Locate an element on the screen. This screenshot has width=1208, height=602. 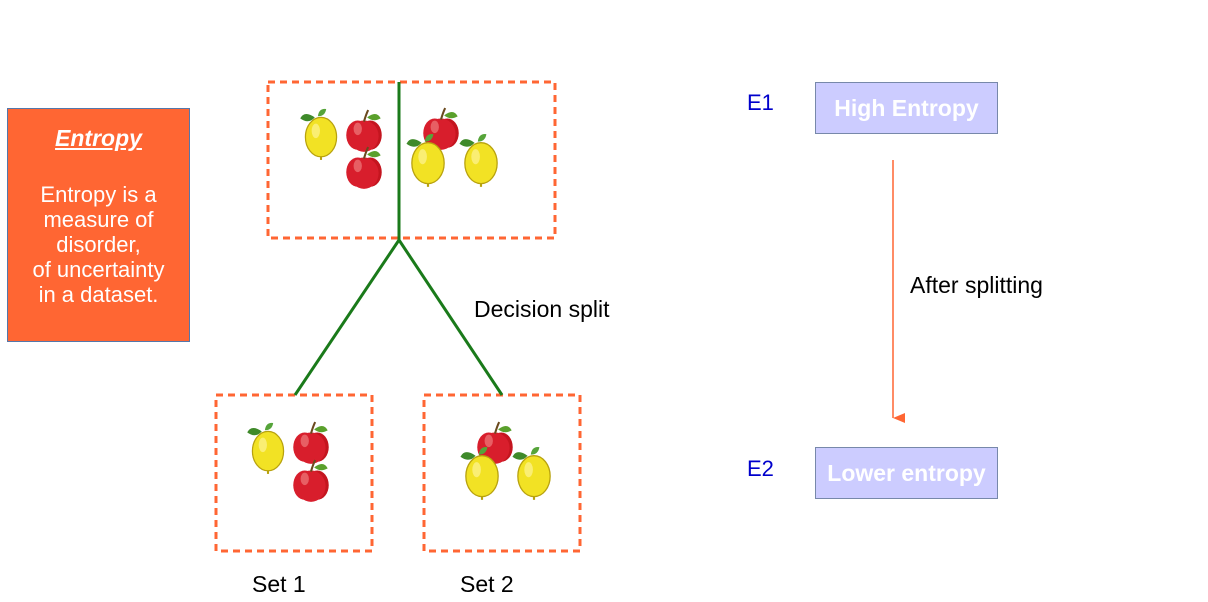
lower-entropy-box: Lower entropy is located at coordinates (906, 473).